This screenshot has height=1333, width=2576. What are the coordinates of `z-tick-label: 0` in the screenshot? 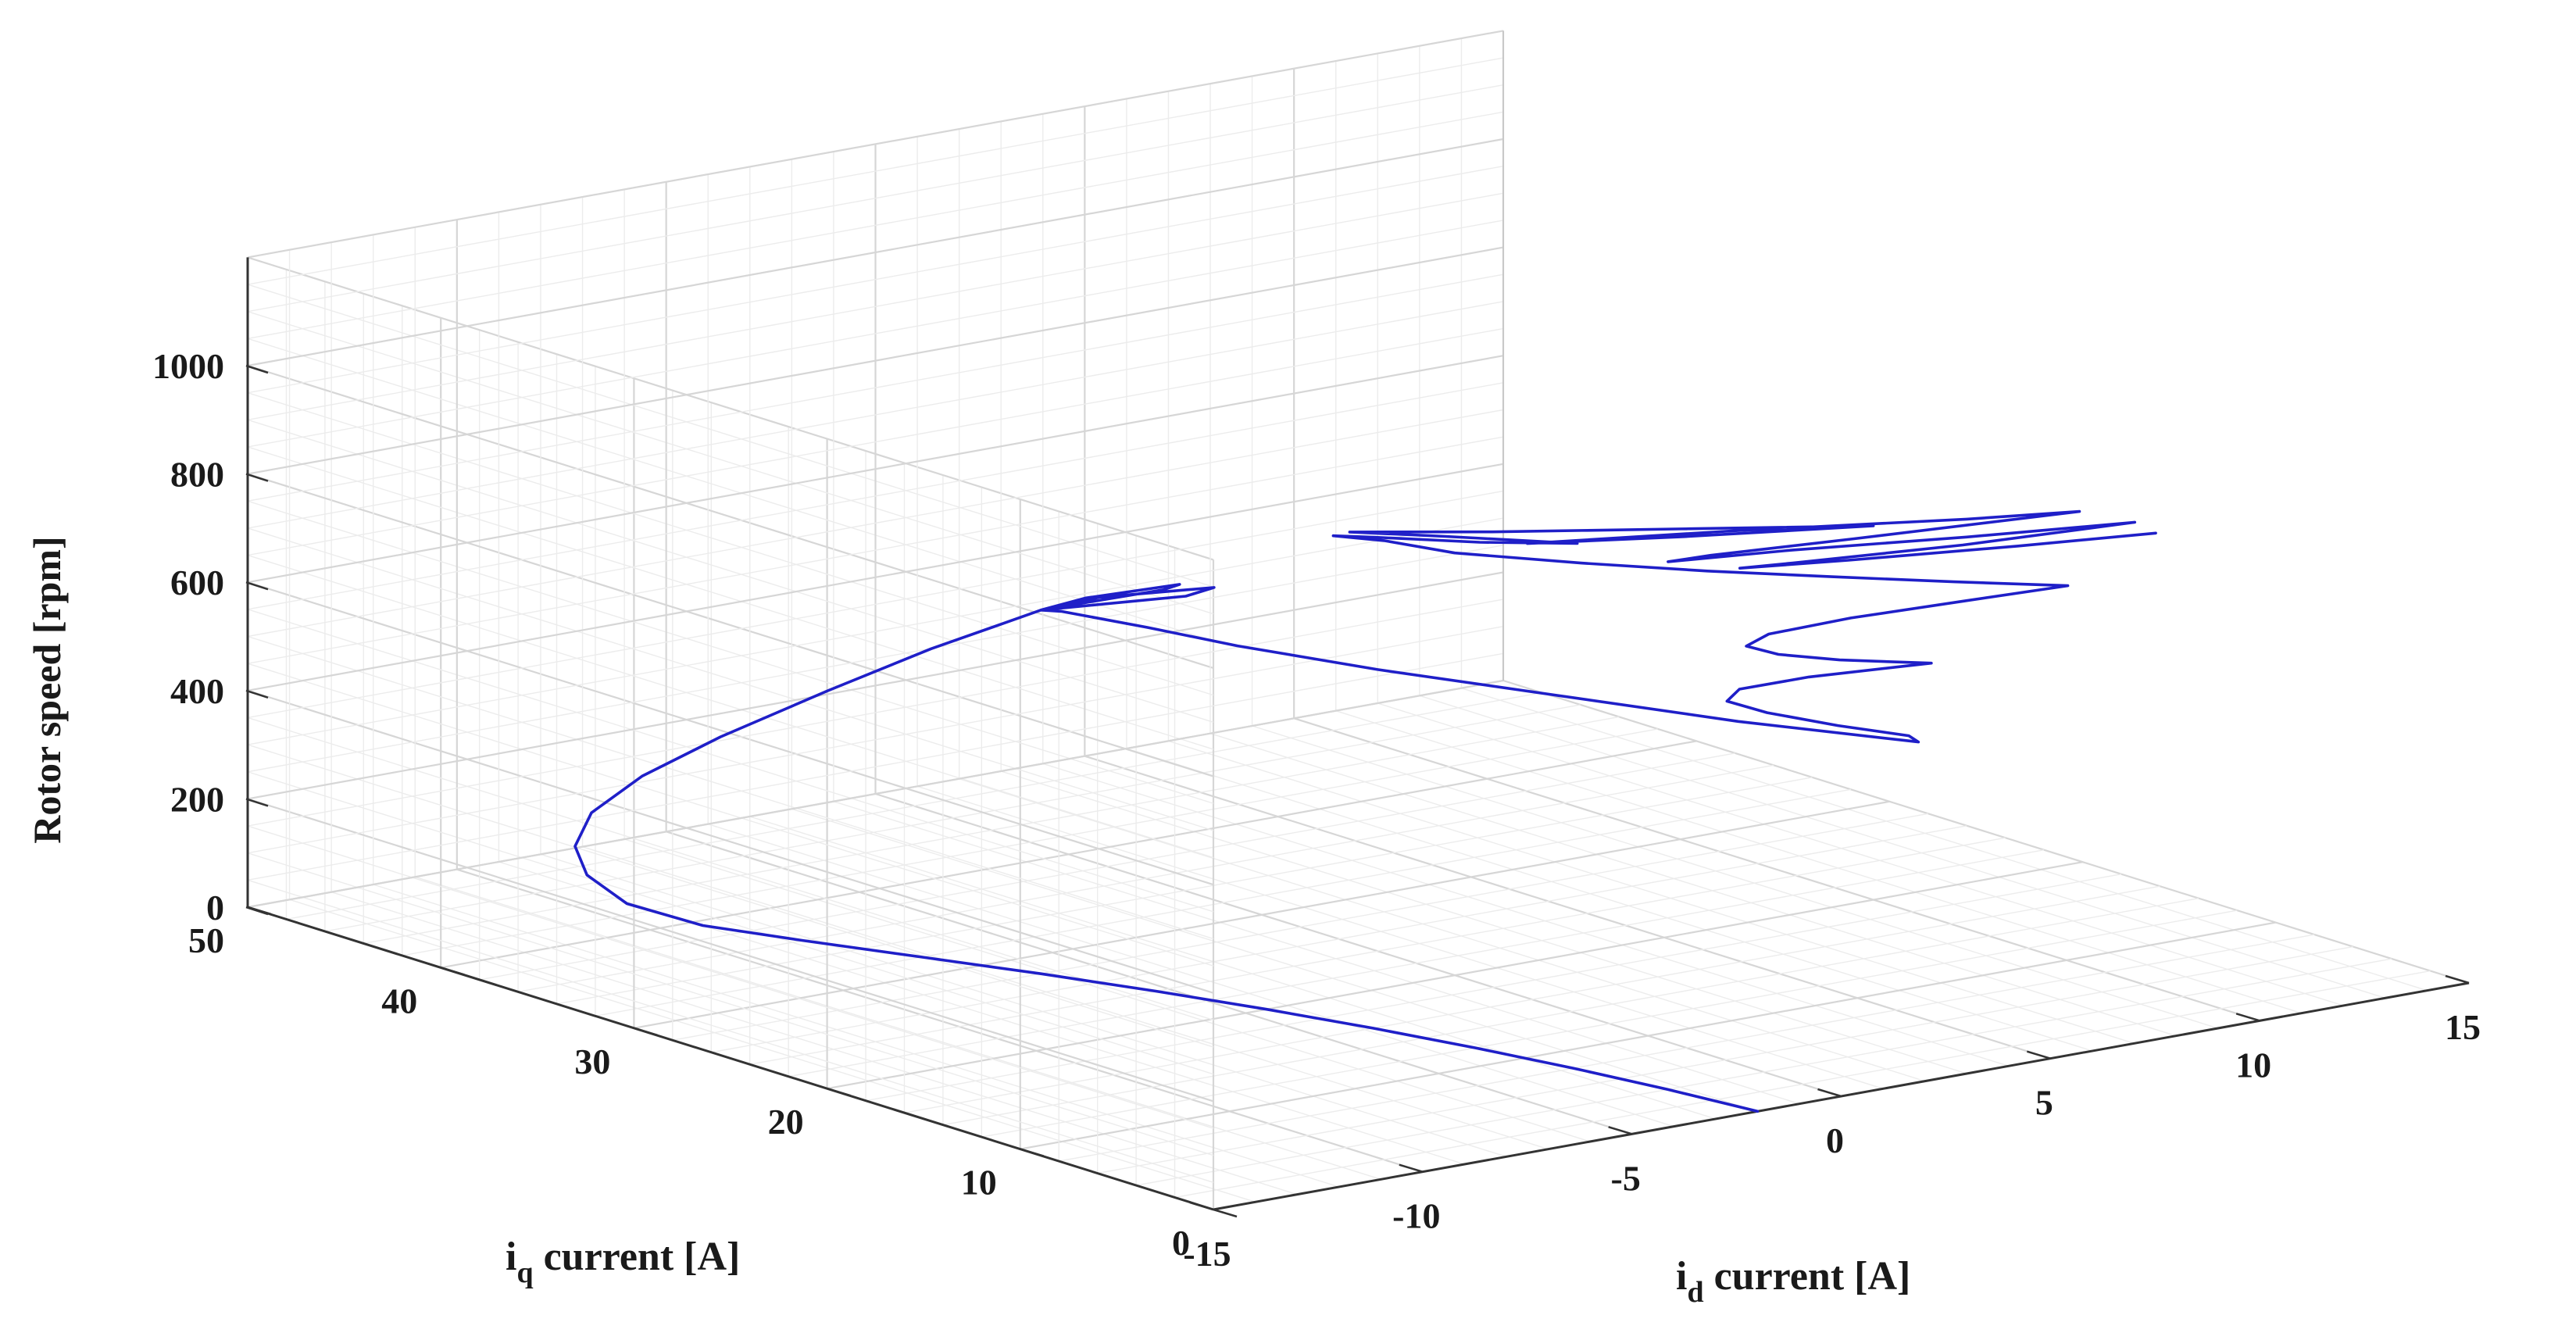 It's located at (215, 908).